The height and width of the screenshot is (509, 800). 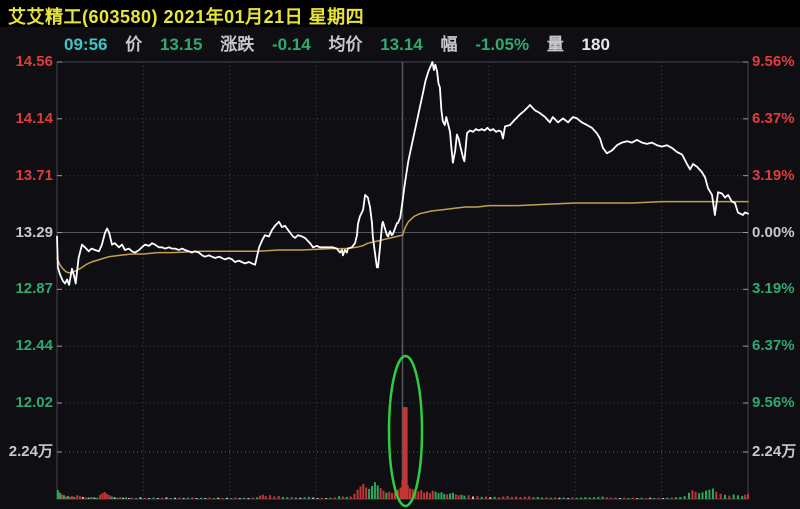 I want to click on left-axis-label: 2.24万, so click(x=30, y=451).